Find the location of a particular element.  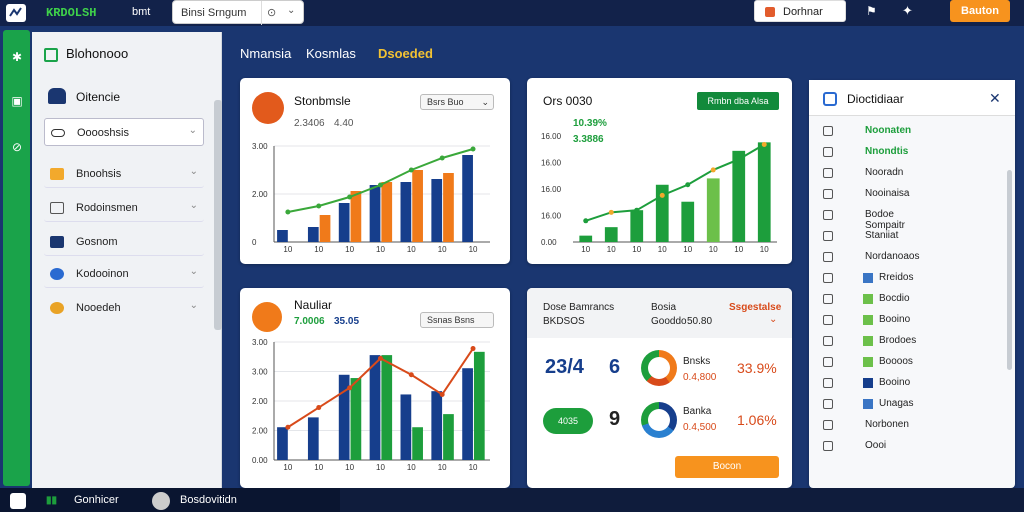

app-icon is located at coordinates (18, 501).